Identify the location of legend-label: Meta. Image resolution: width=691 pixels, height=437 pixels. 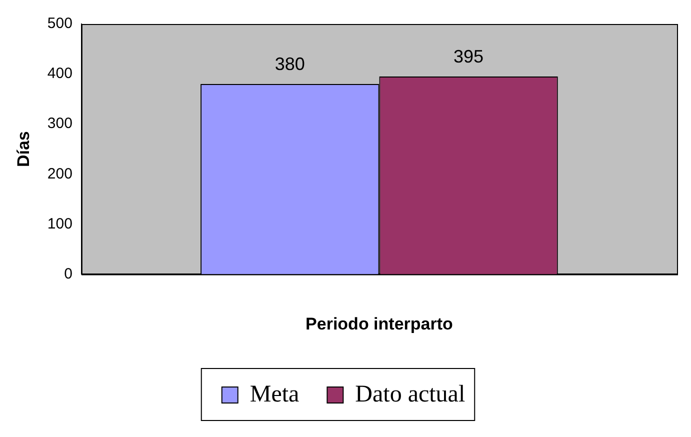
(275, 394).